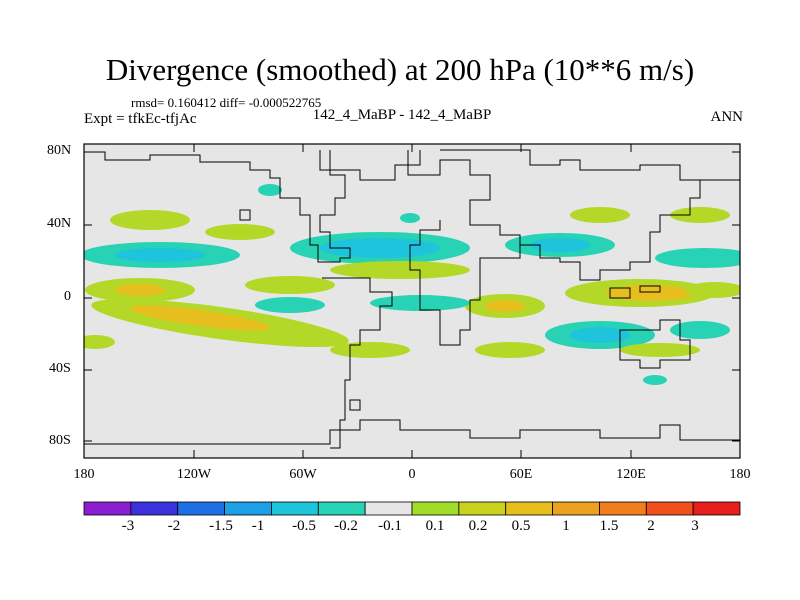  What do you see at coordinates (140, 119) in the screenshot?
I see `experiment-label: Expt = tfkEc-tfjAc` at bounding box center [140, 119].